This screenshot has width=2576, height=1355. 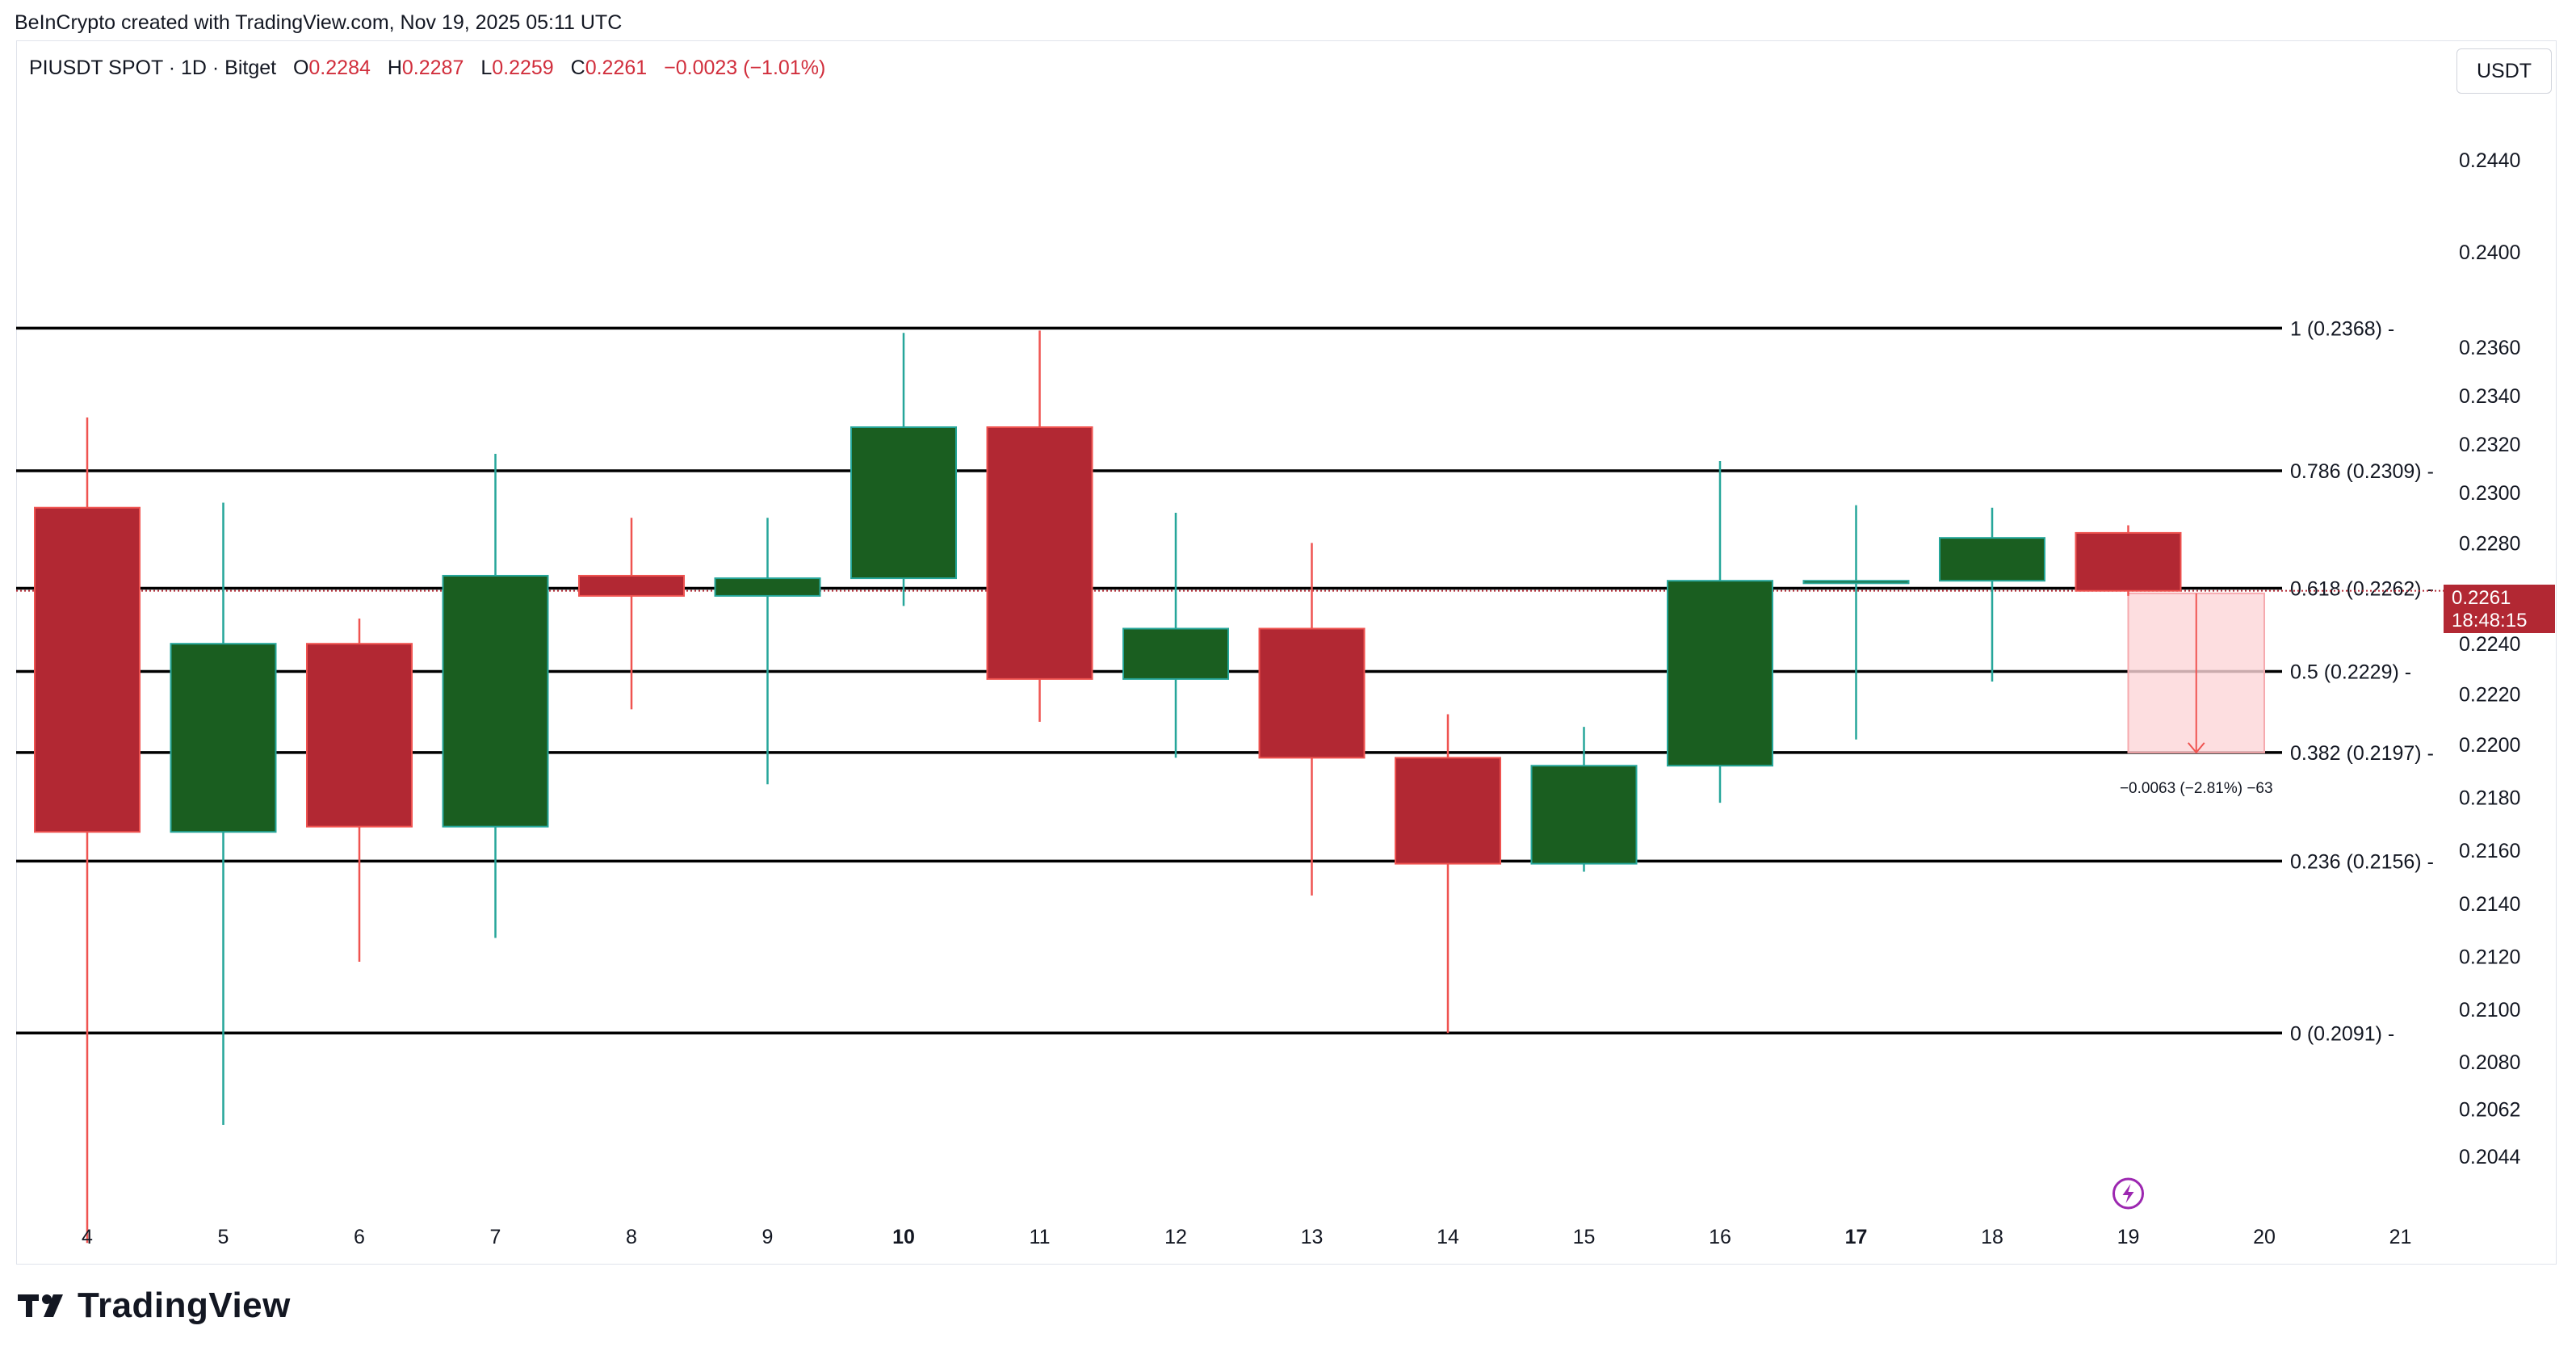 What do you see at coordinates (2489, 695) in the screenshot?
I see `y-axis-tick-label: 0.2220` at bounding box center [2489, 695].